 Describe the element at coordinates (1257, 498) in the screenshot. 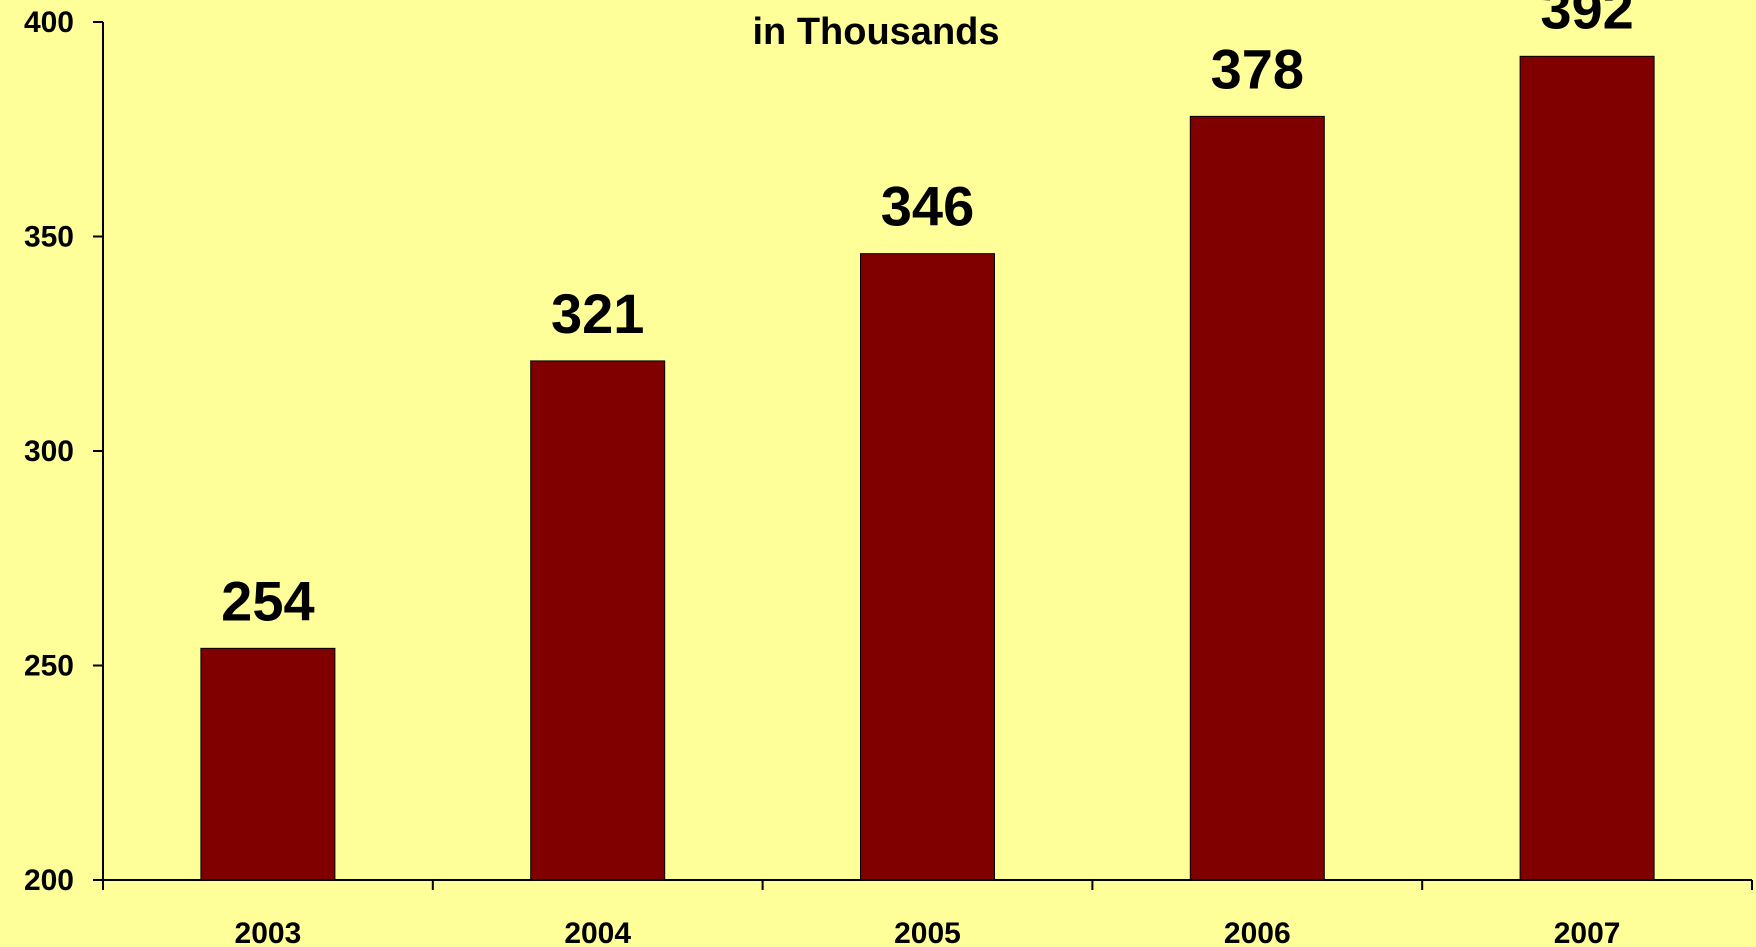

I see `bar-2006` at that location.